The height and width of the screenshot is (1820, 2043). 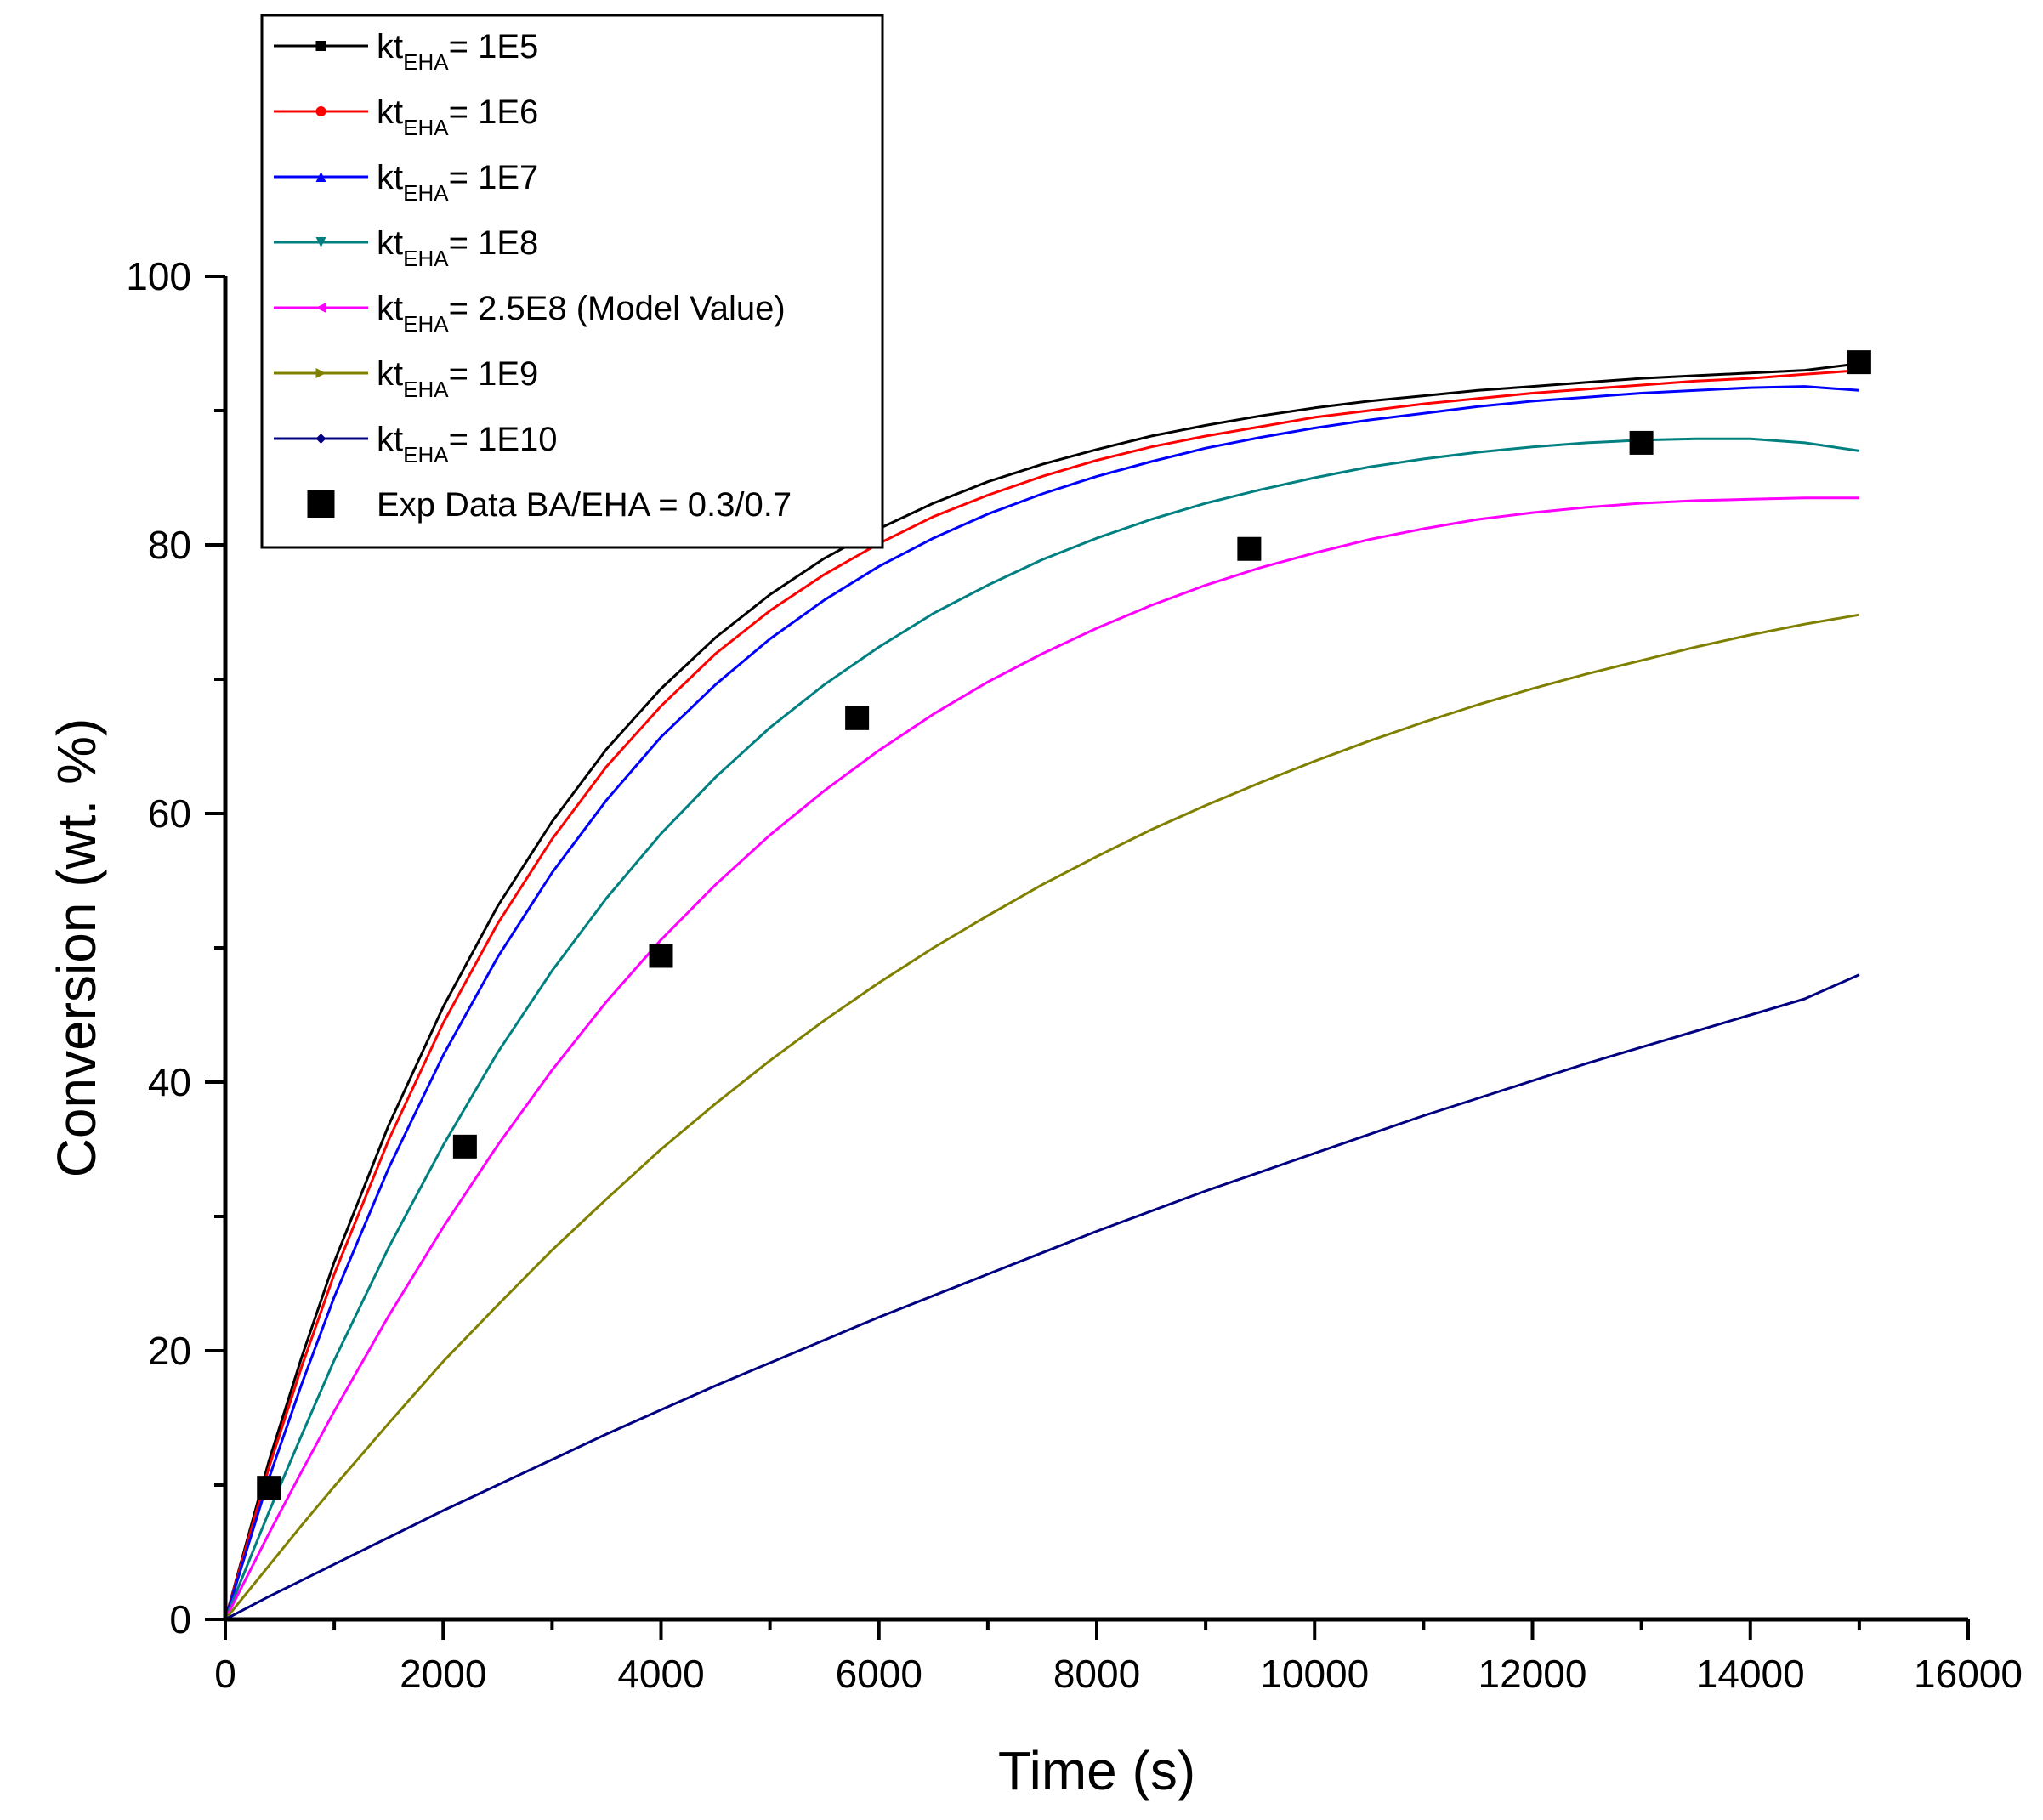 I want to click on x-tick-label: 4000, so click(x=660, y=1674).